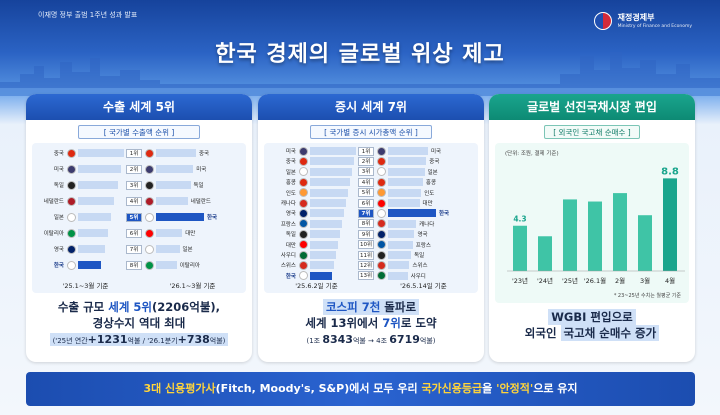 This screenshot has height=415, width=720. I want to click on stock-line2-a: 세계 13위에서, so click(344, 323).